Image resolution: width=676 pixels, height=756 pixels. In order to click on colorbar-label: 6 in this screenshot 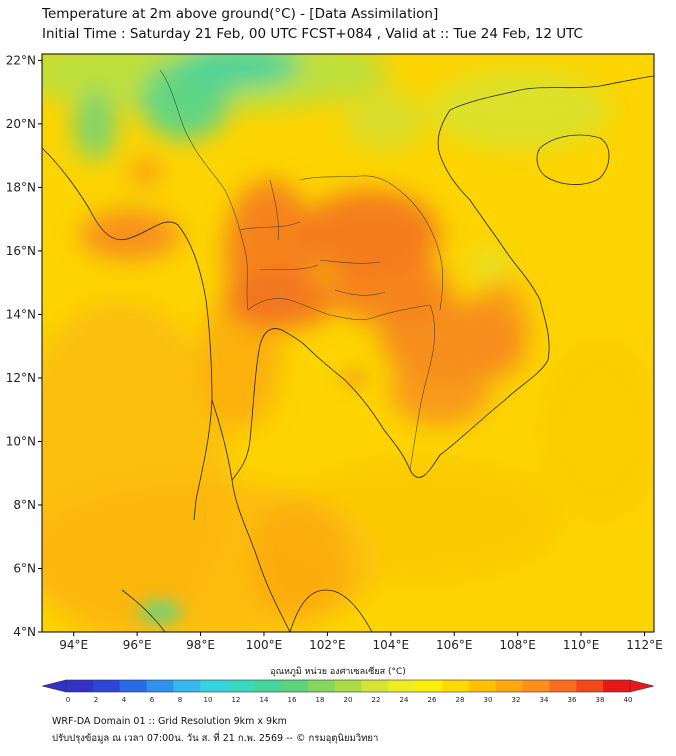, I will do `click(152, 700)`.